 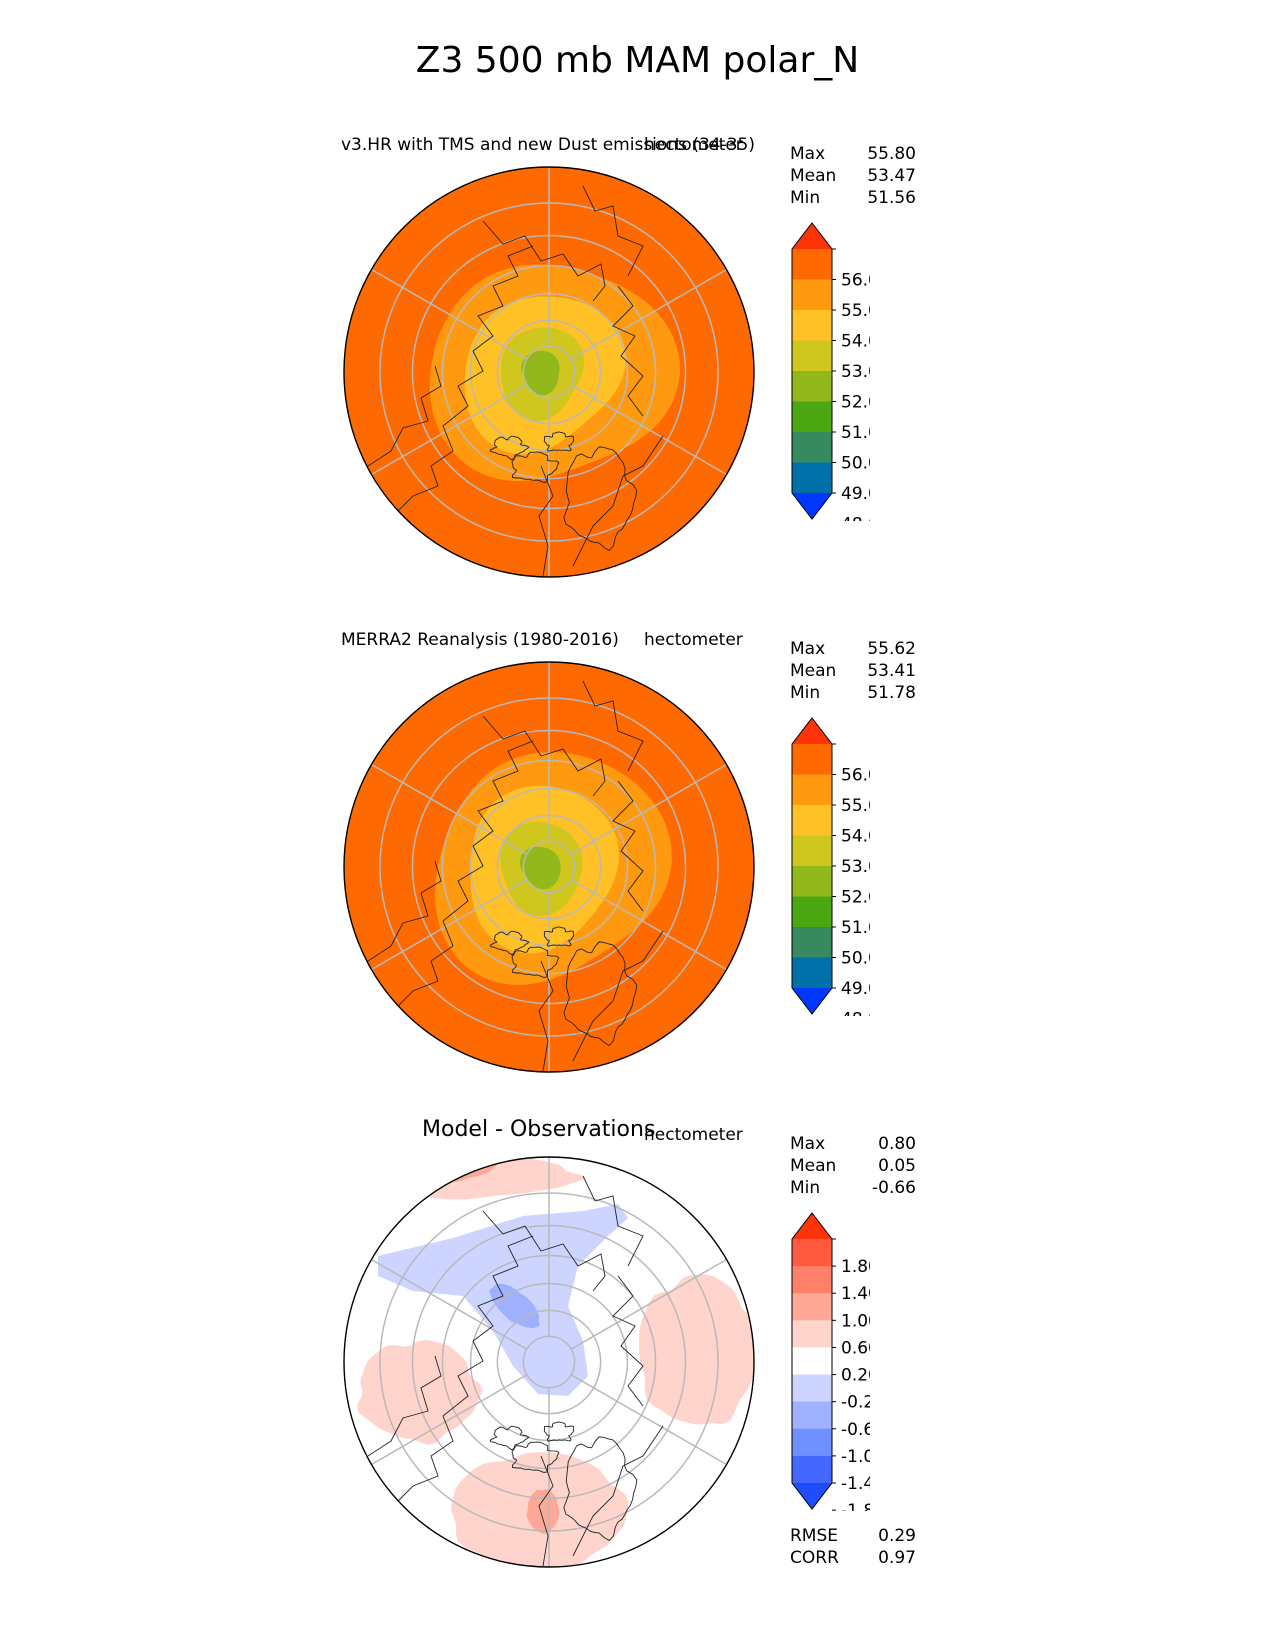 I want to click on latitude-circle, so click(x=549, y=867).